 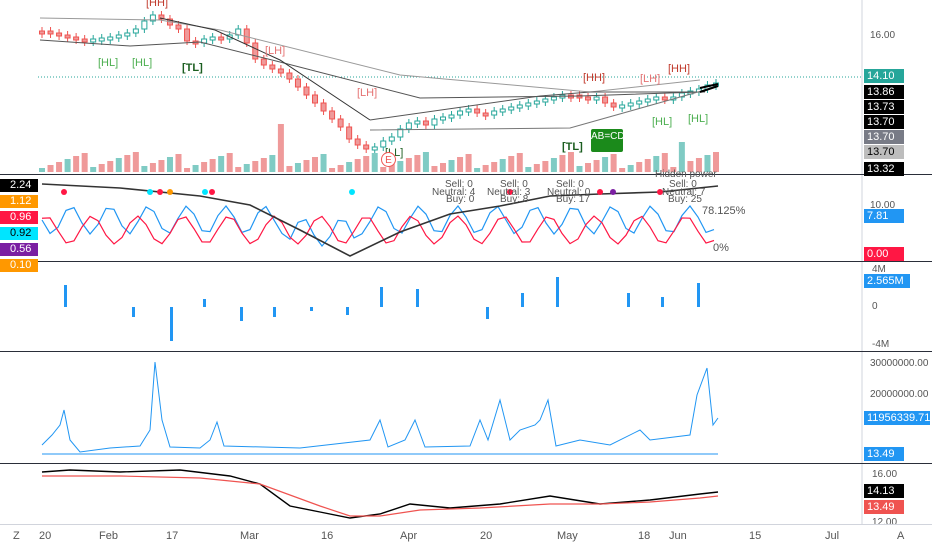 What do you see at coordinates (45, 536) in the screenshot?
I see `time-axis-label: 20` at bounding box center [45, 536].